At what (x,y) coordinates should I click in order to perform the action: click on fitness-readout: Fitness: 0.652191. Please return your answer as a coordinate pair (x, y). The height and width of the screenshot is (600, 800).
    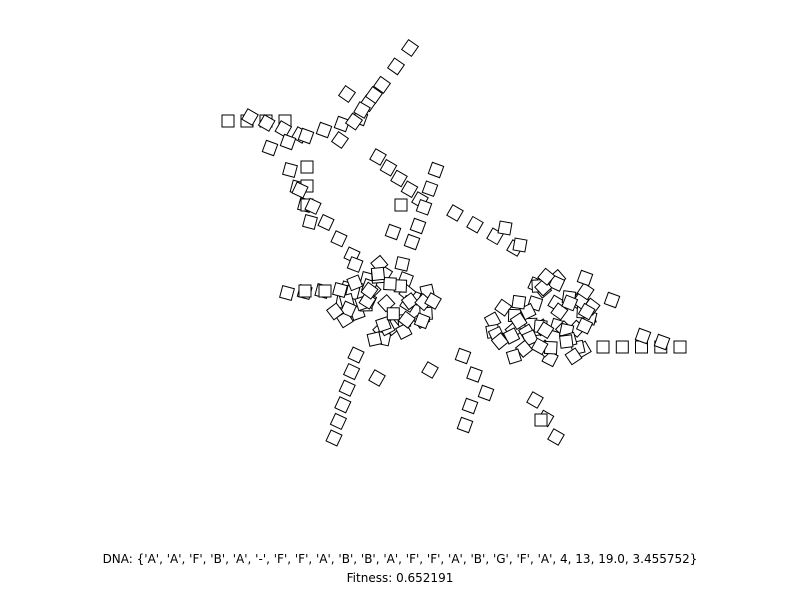
    Looking at the image, I should click on (400, 578).